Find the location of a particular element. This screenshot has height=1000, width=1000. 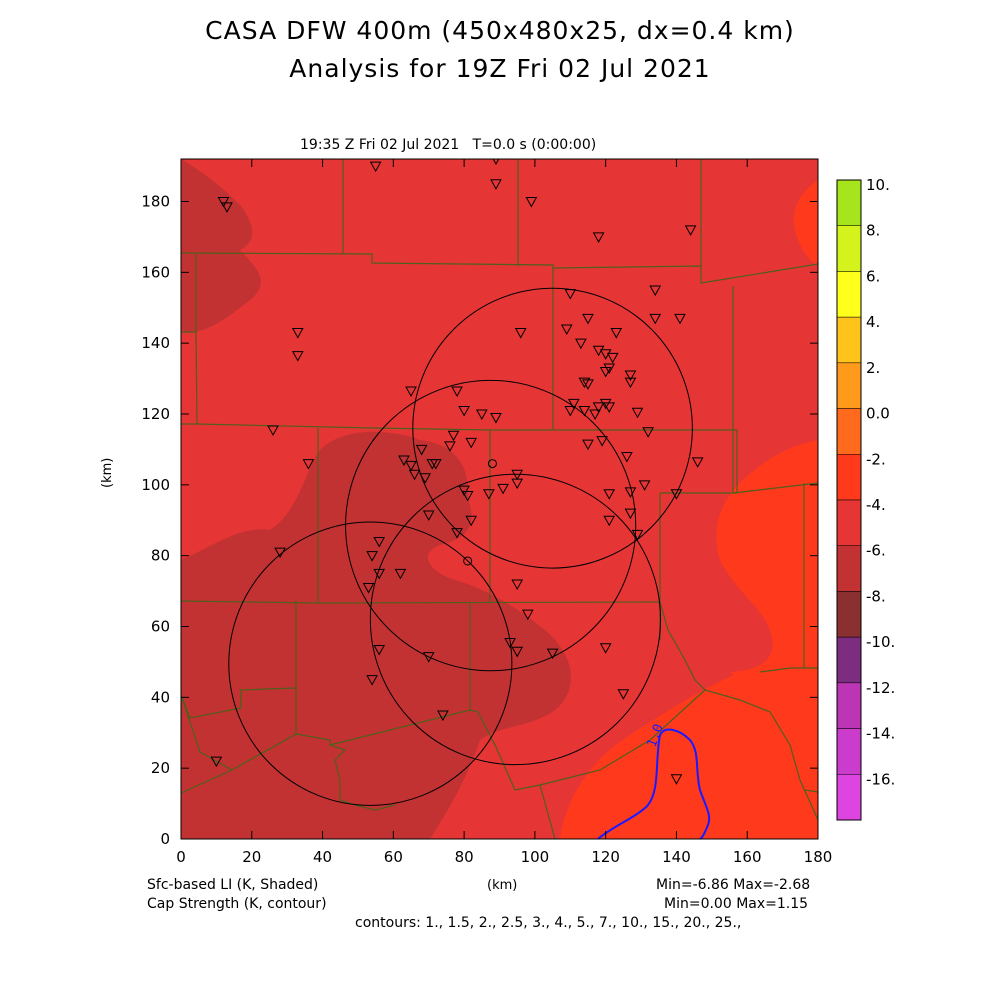

contour-field-label: Cap Strength (K, contour) is located at coordinates (237, 904).